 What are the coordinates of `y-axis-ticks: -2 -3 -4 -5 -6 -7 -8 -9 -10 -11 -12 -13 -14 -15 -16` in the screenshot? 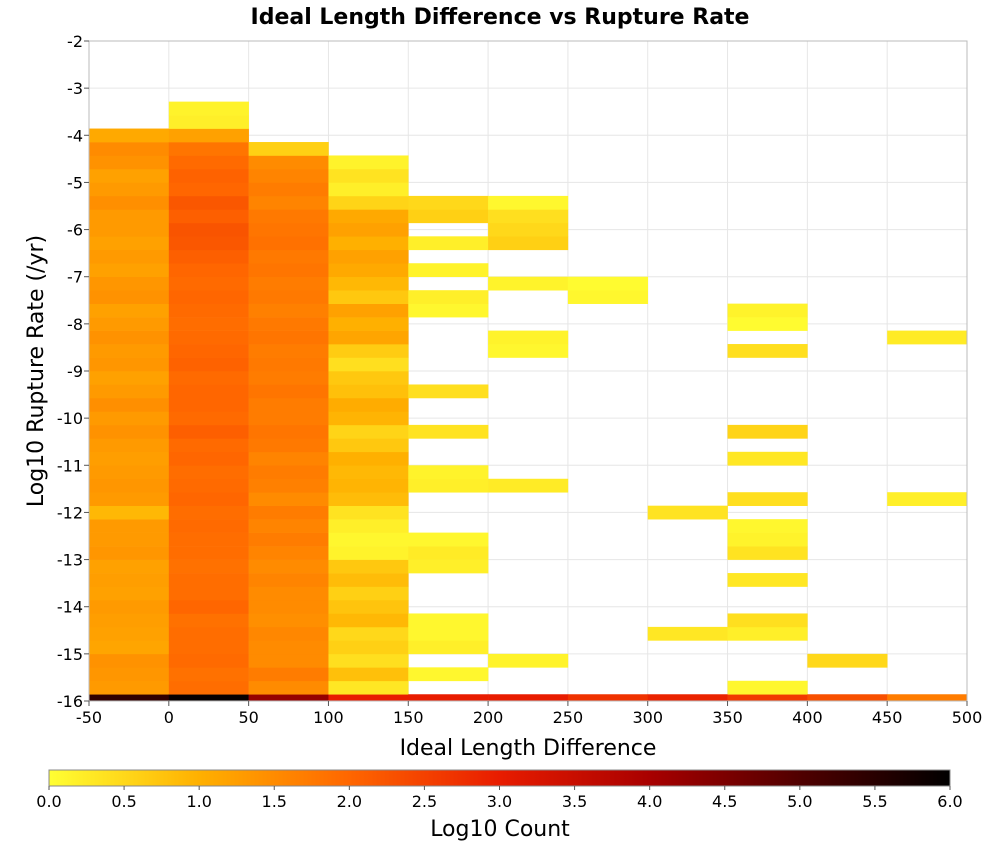 It's located at (73, 371).